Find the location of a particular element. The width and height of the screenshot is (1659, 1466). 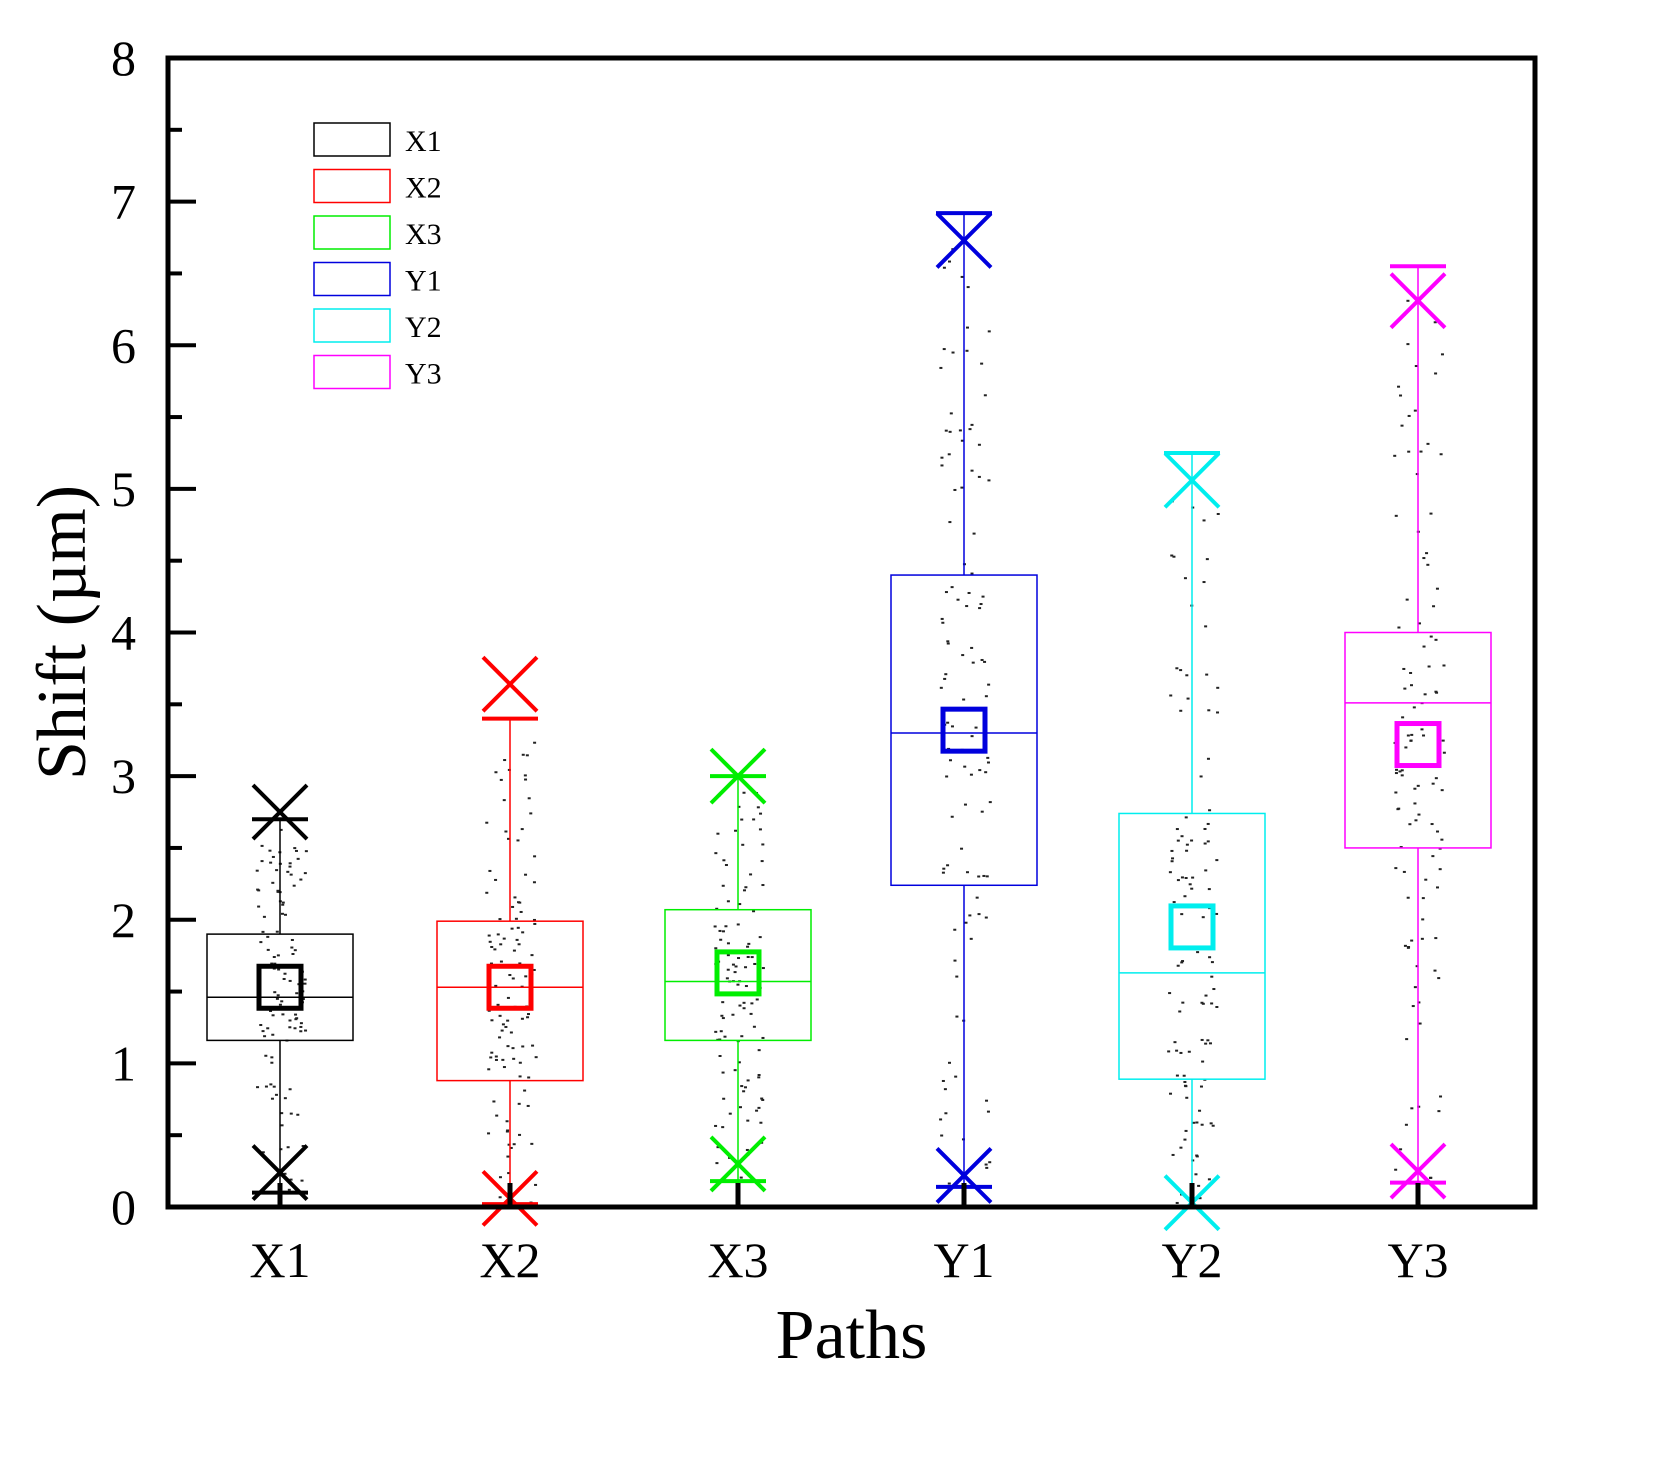

y-axis-title: Shift (µm) is located at coordinates (62, 632).